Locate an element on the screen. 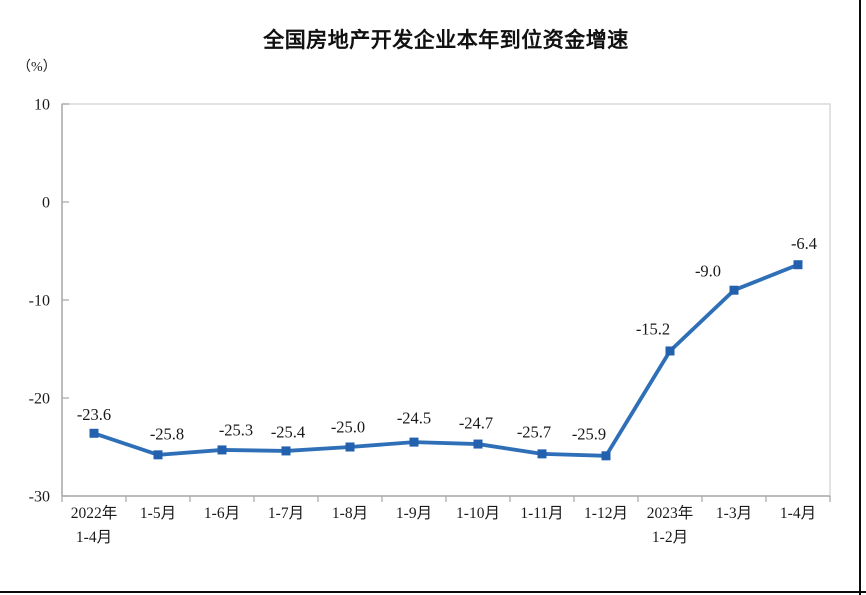 This screenshot has width=866, height=595. data-label: -24.7 is located at coordinates (476, 423).